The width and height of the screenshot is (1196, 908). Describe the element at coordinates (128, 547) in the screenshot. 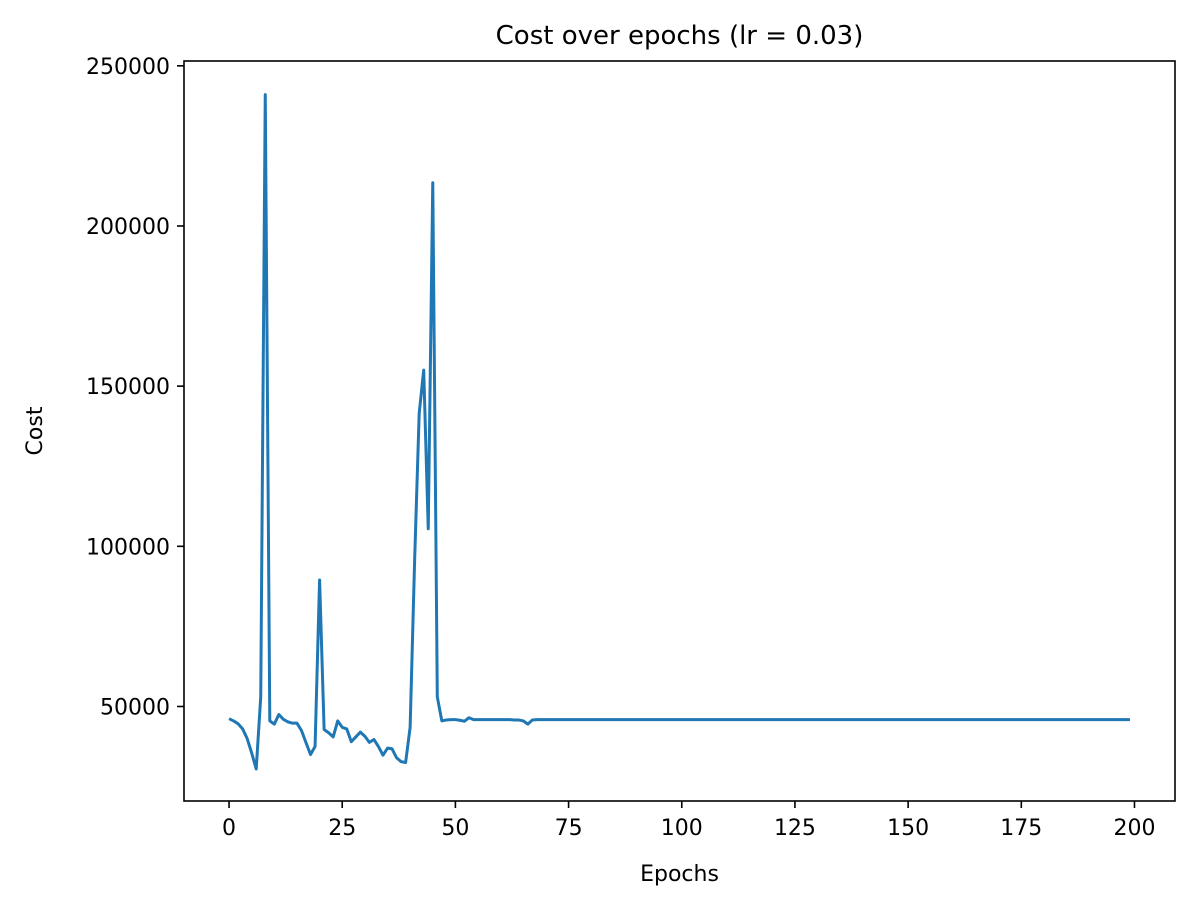

I see `y-tick-label: 100000` at that location.